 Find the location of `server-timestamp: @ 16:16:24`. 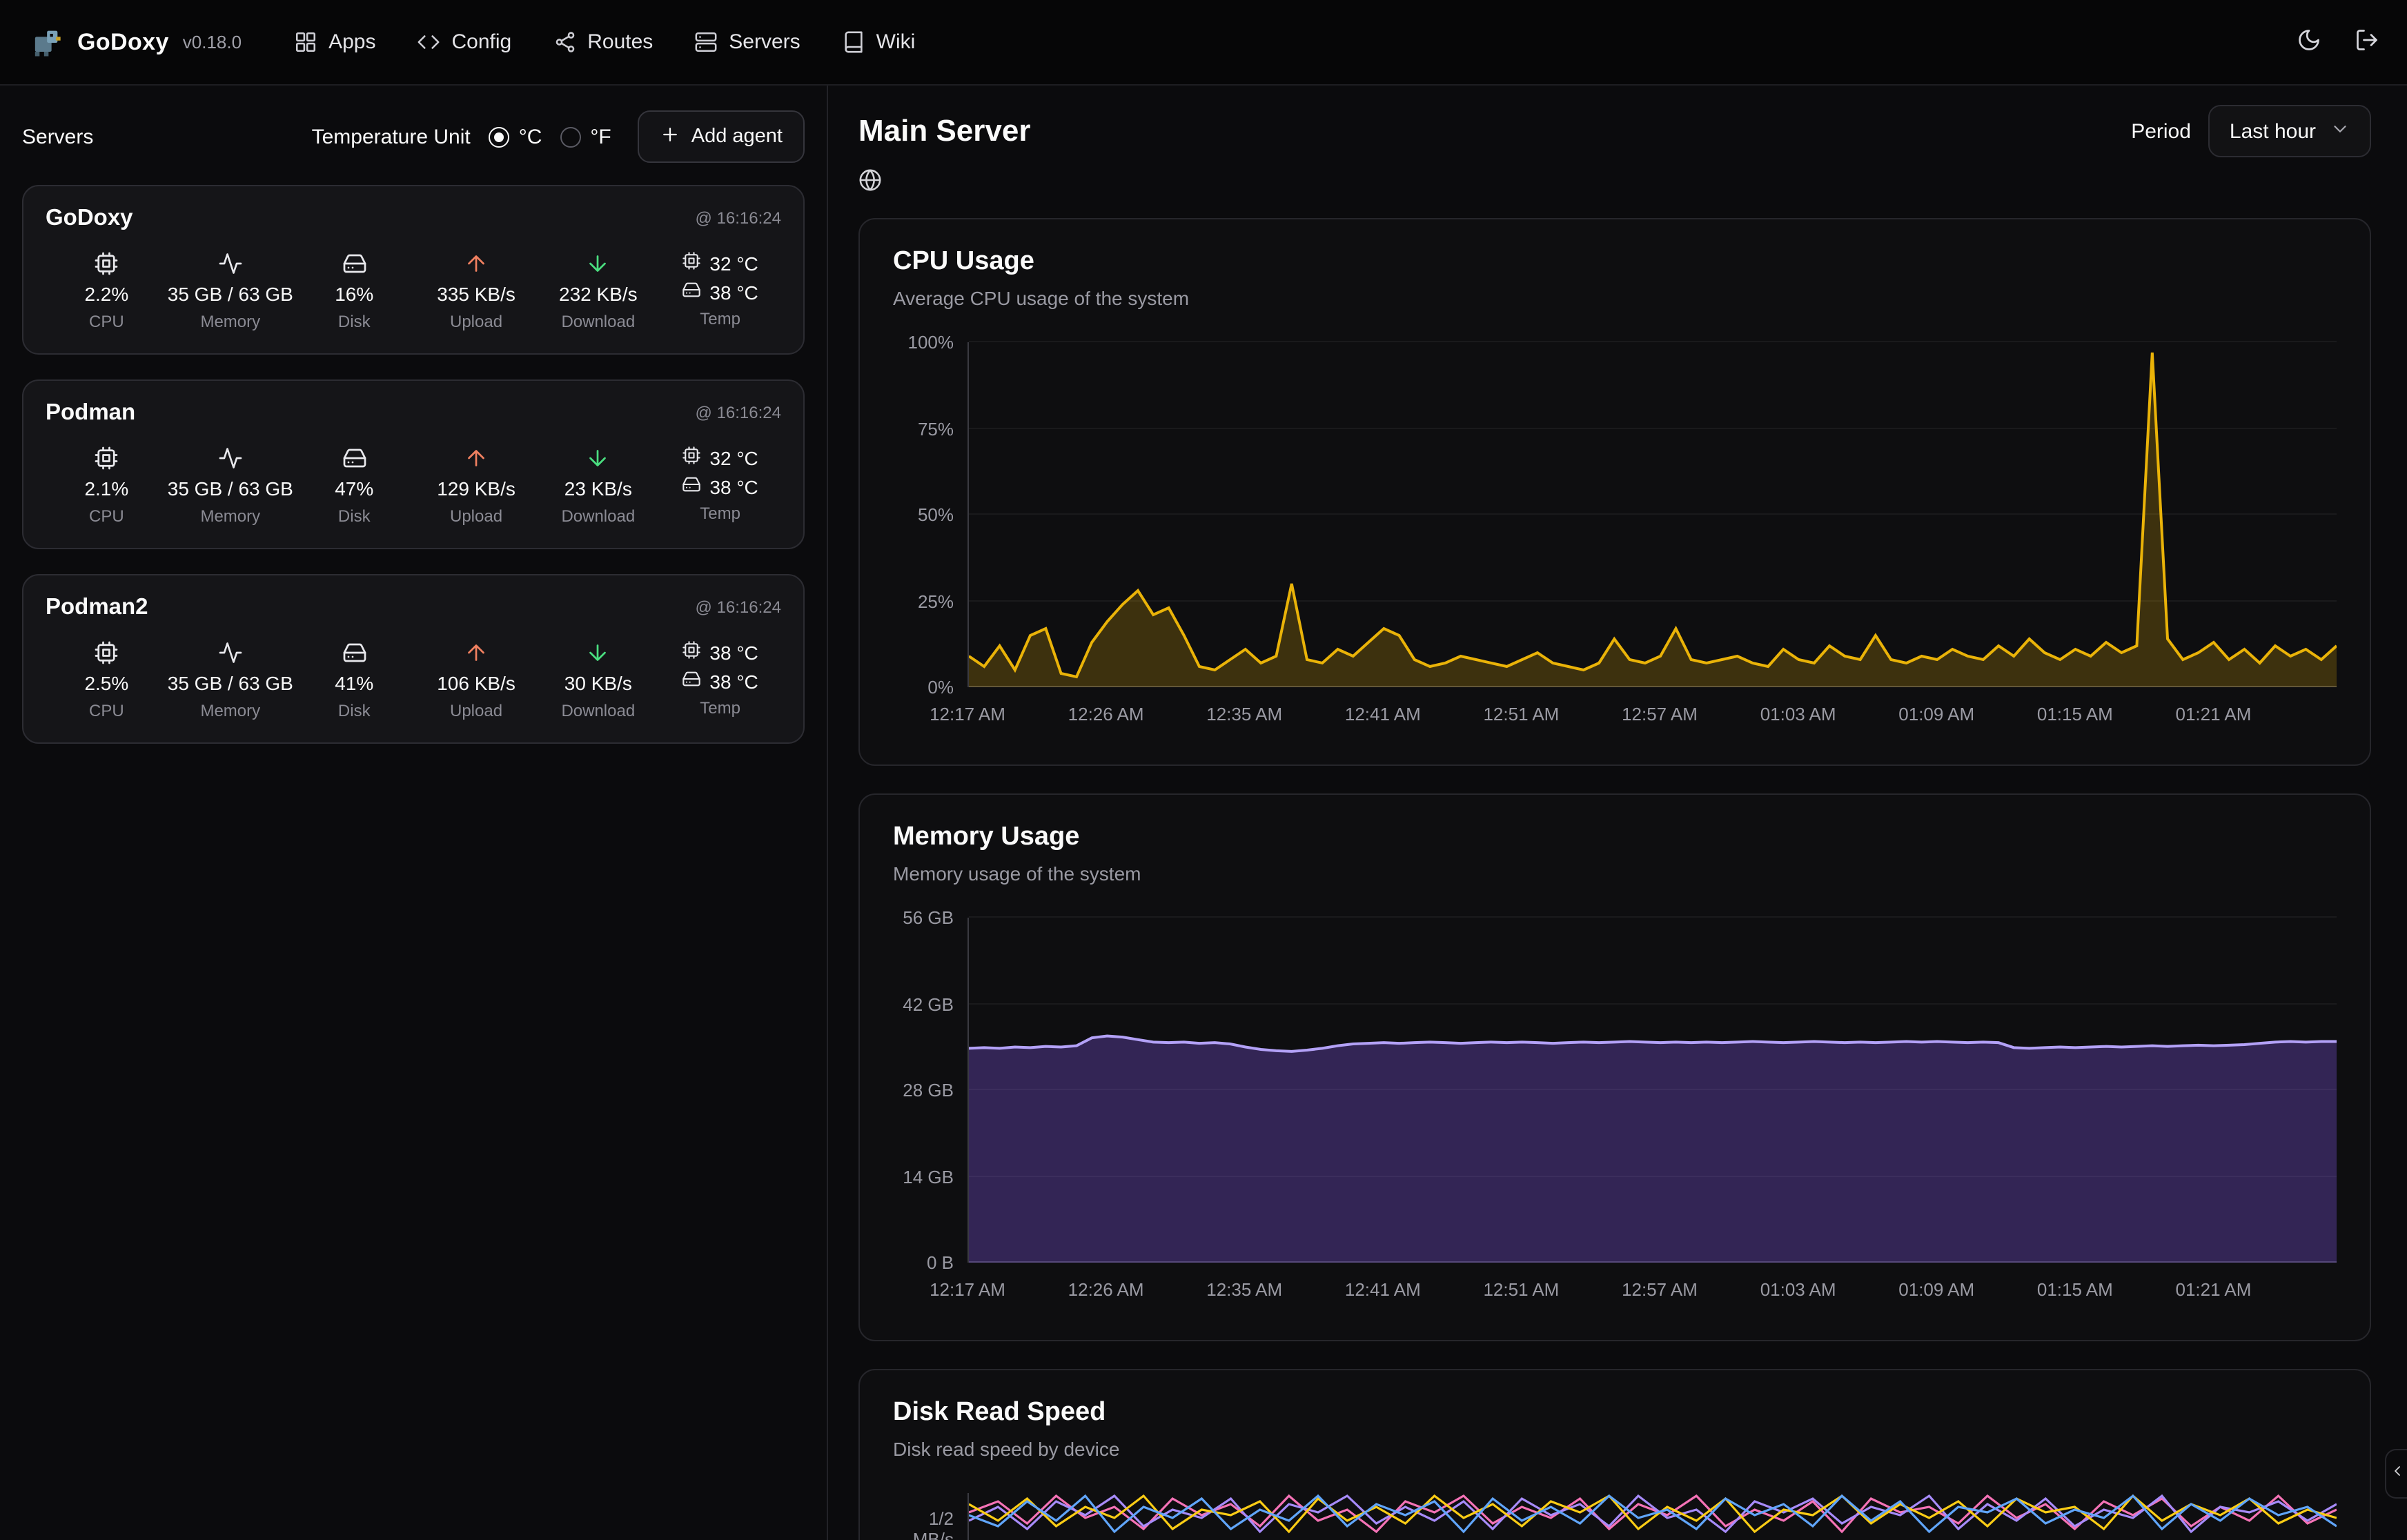

server-timestamp: @ 16:16:24 is located at coordinates (738, 218).